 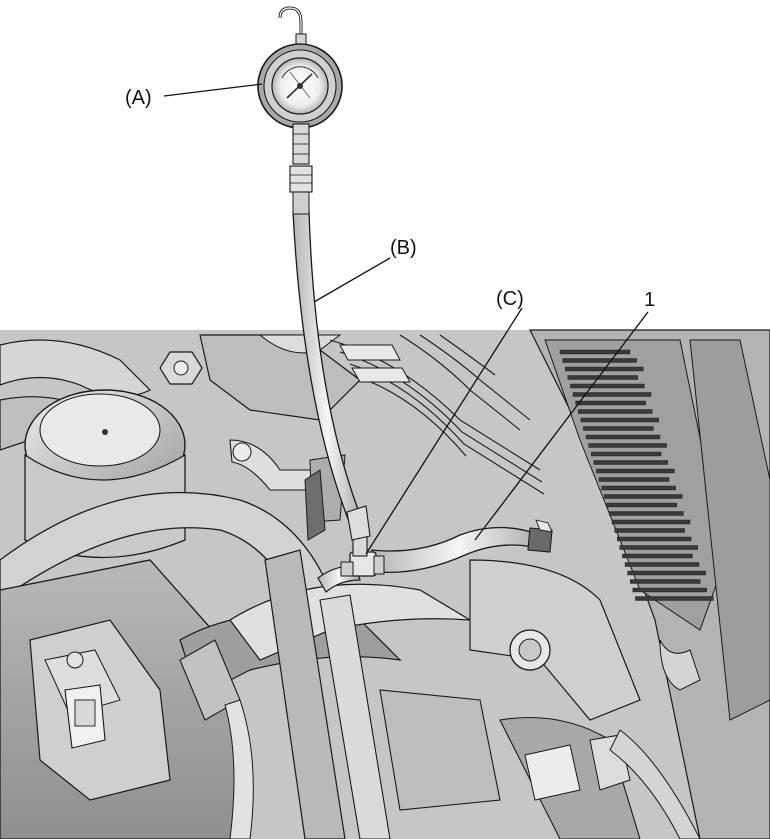 I want to click on callout-1: 1, so click(x=564, y=415).